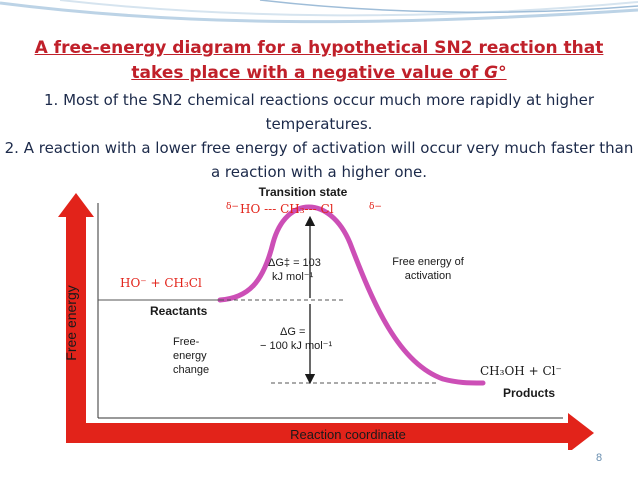 The image size is (638, 478). Describe the element at coordinates (191, 370) in the screenshot. I see `change-label-line-3: change` at that location.